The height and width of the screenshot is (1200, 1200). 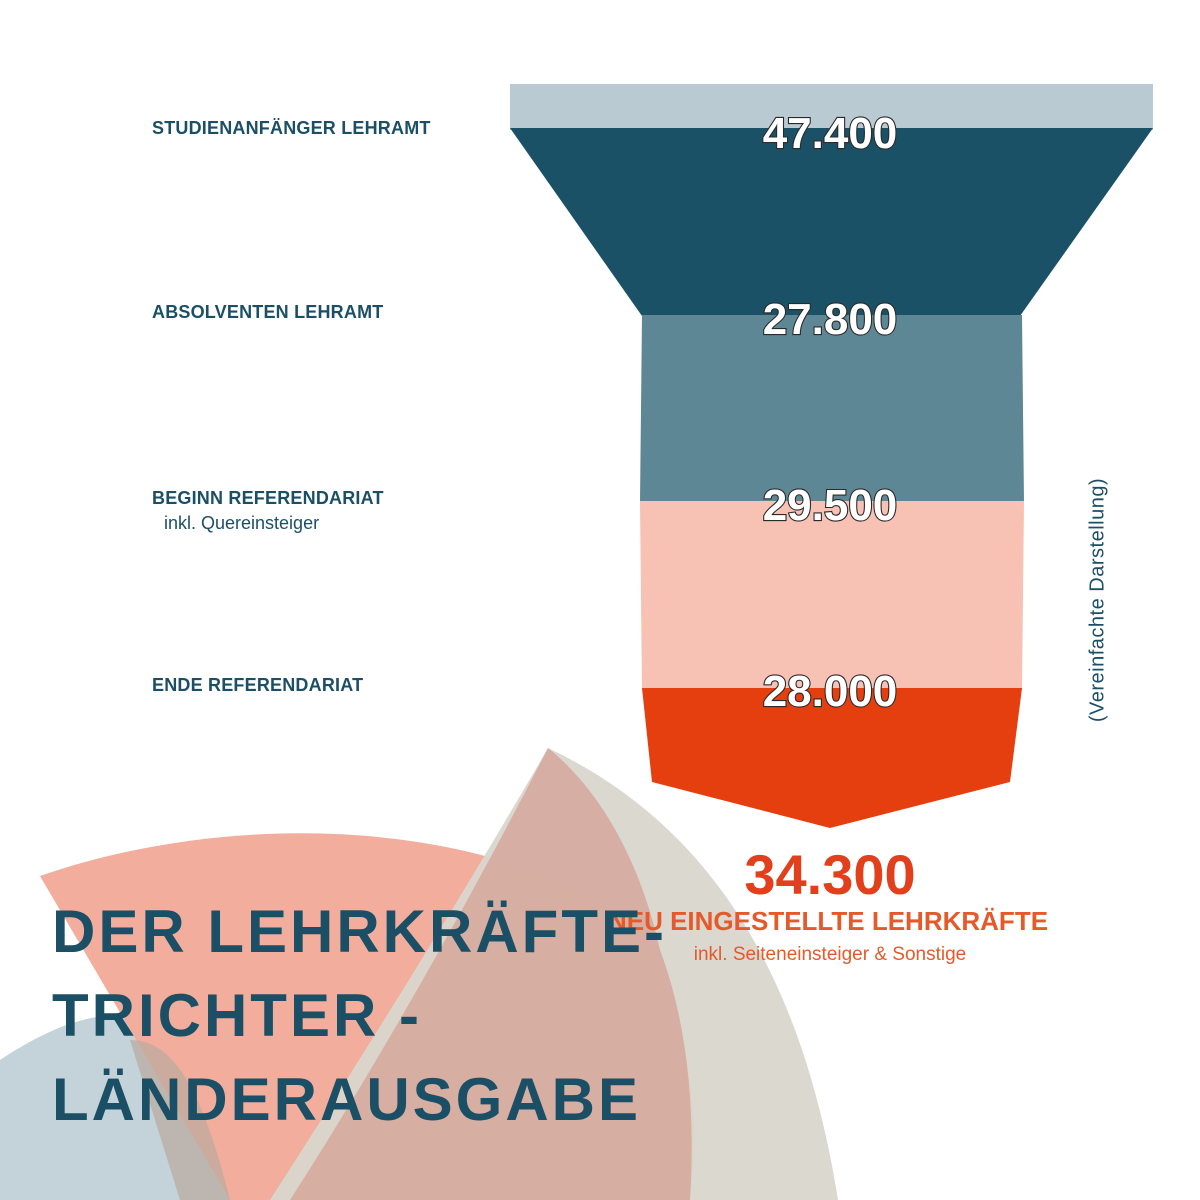 I want to click on simplified-note: (Vereinfachte Darstellung), so click(x=1097, y=600).